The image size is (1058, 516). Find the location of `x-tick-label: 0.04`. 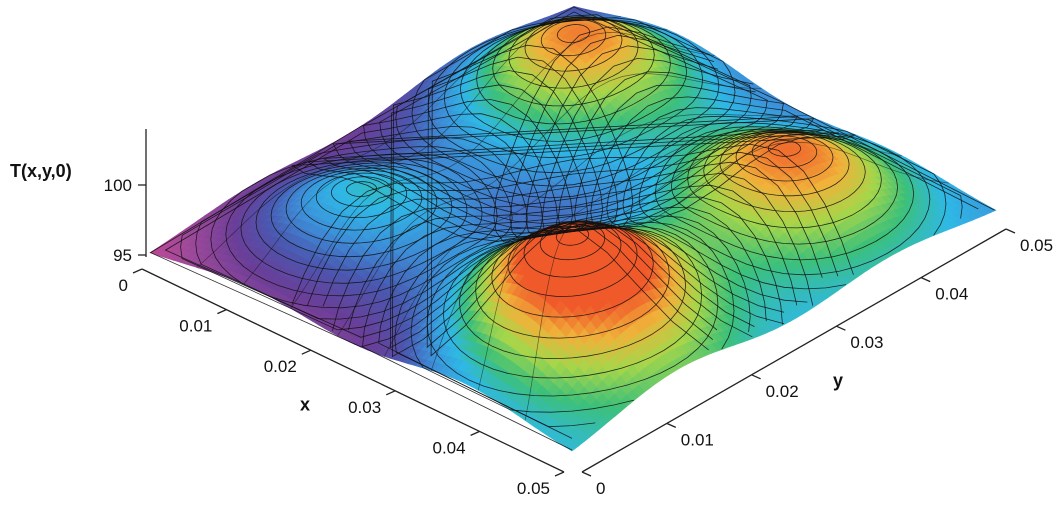

x-tick-label: 0.04 is located at coordinates (449, 447).